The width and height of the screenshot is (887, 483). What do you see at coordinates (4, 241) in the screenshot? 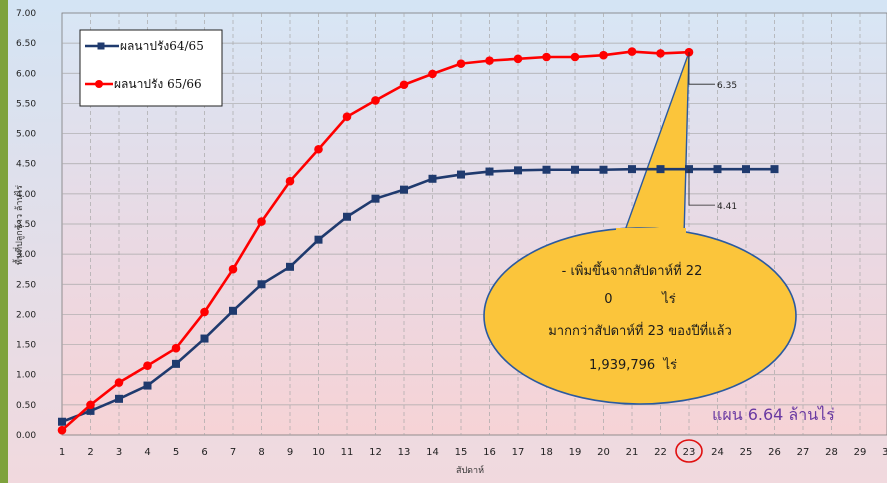
I see `left-border` at bounding box center [4, 241].